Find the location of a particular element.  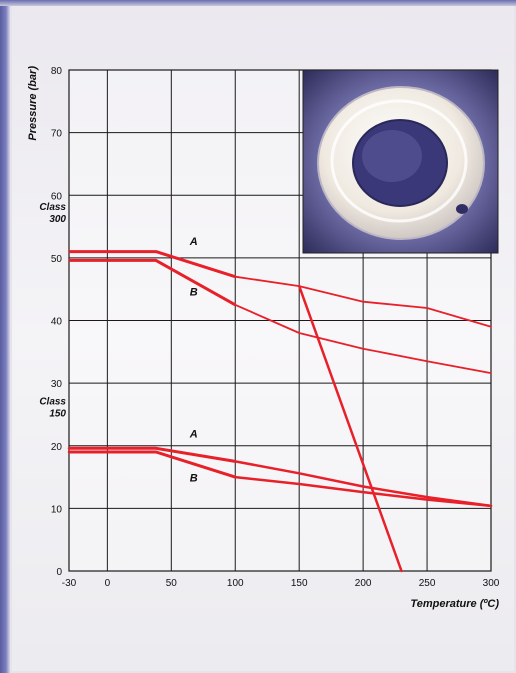

x-tick-label: 150 is located at coordinates (299, 583).